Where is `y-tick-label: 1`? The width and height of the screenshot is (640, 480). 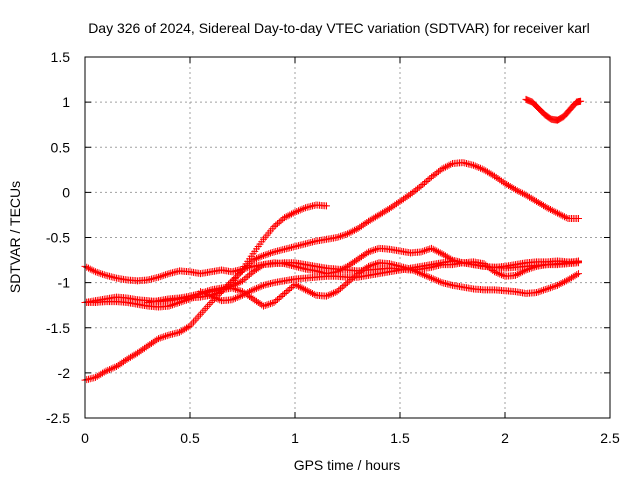 y-tick-label: 1 is located at coordinates (66, 102).